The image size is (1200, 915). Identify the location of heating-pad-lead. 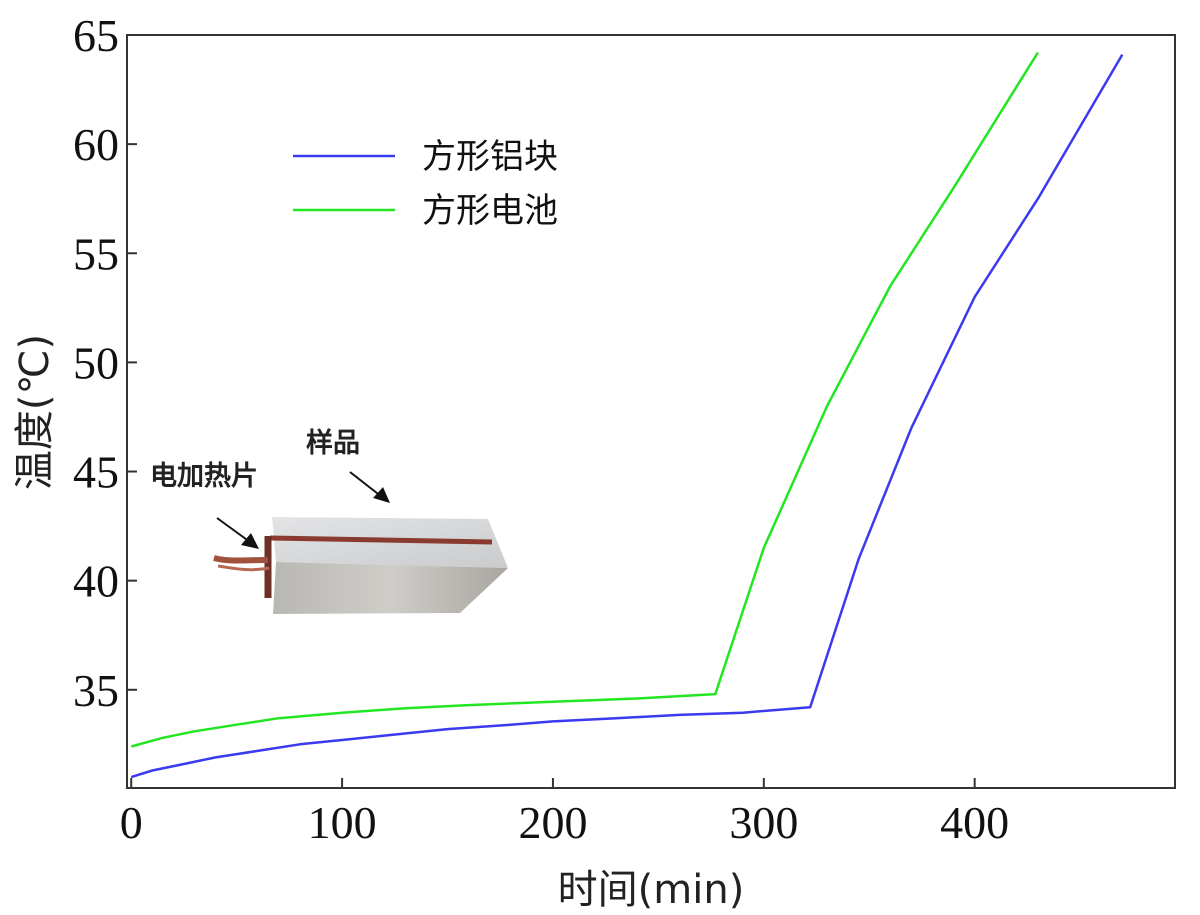
(241, 559).